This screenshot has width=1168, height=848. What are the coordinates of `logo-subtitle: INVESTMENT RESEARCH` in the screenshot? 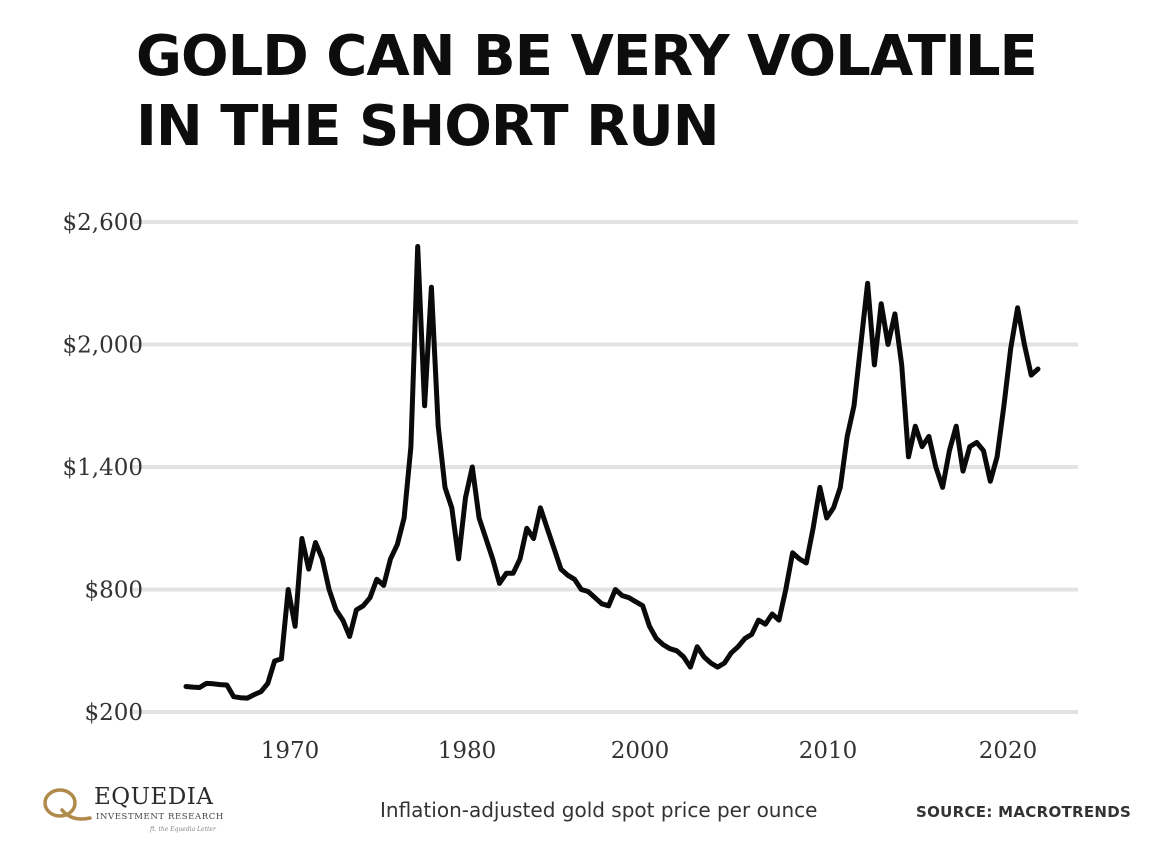 It's located at (160, 817).